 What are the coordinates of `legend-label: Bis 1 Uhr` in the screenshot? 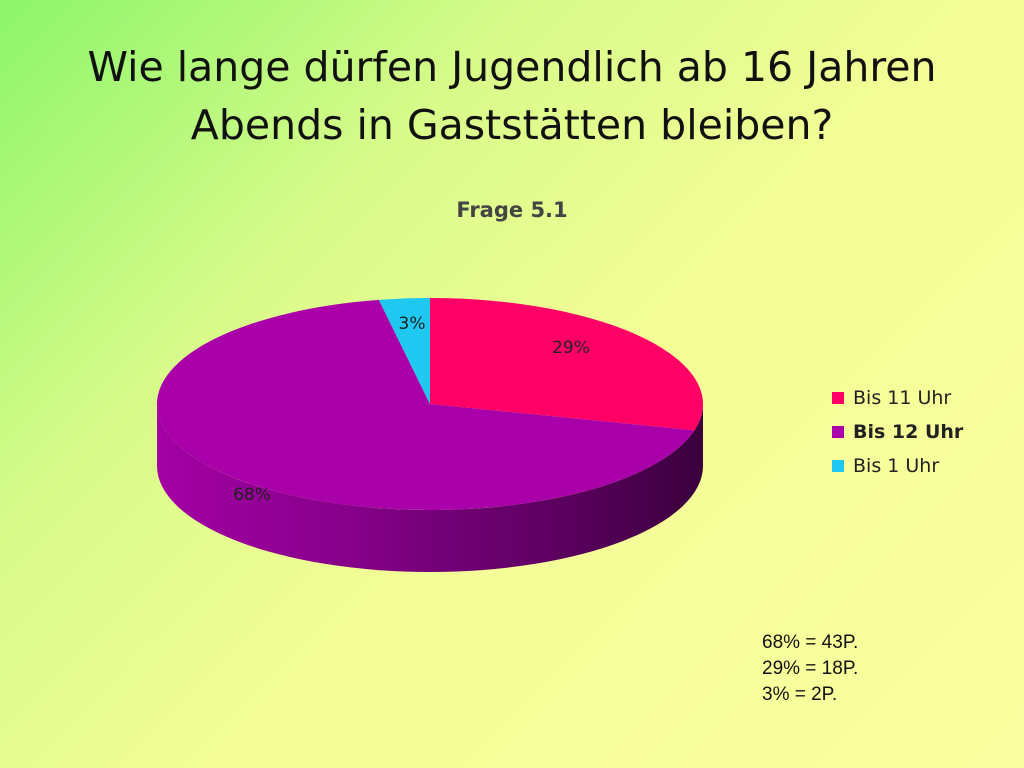 It's located at (896, 466).